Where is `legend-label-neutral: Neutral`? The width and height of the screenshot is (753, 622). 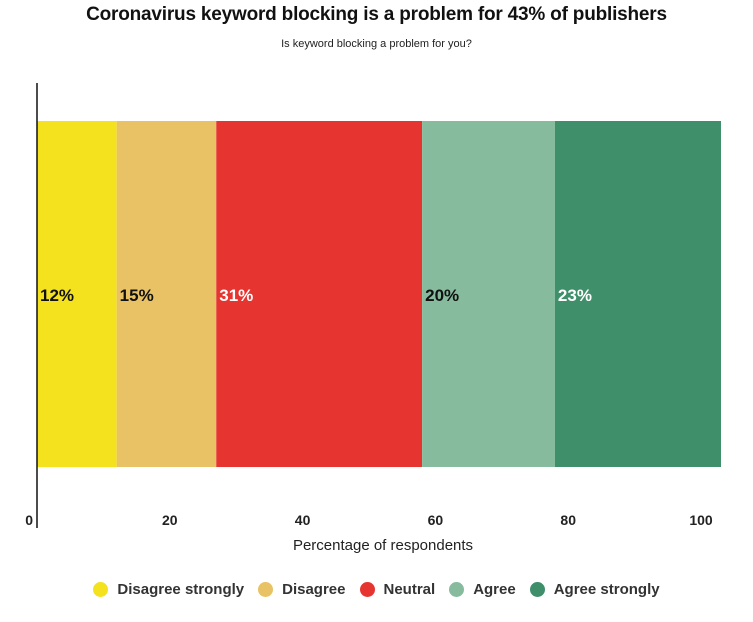 legend-label-neutral: Neutral is located at coordinates (409, 589).